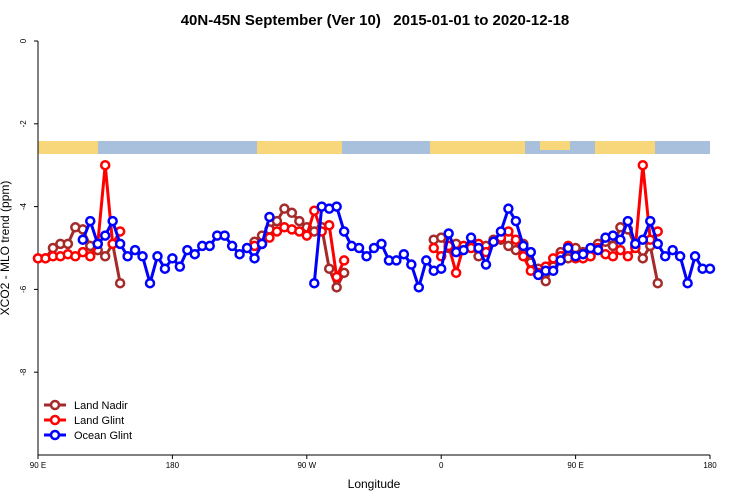  What do you see at coordinates (23, 206) in the screenshot?
I see `y-tick-label: -4` at bounding box center [23, 206].